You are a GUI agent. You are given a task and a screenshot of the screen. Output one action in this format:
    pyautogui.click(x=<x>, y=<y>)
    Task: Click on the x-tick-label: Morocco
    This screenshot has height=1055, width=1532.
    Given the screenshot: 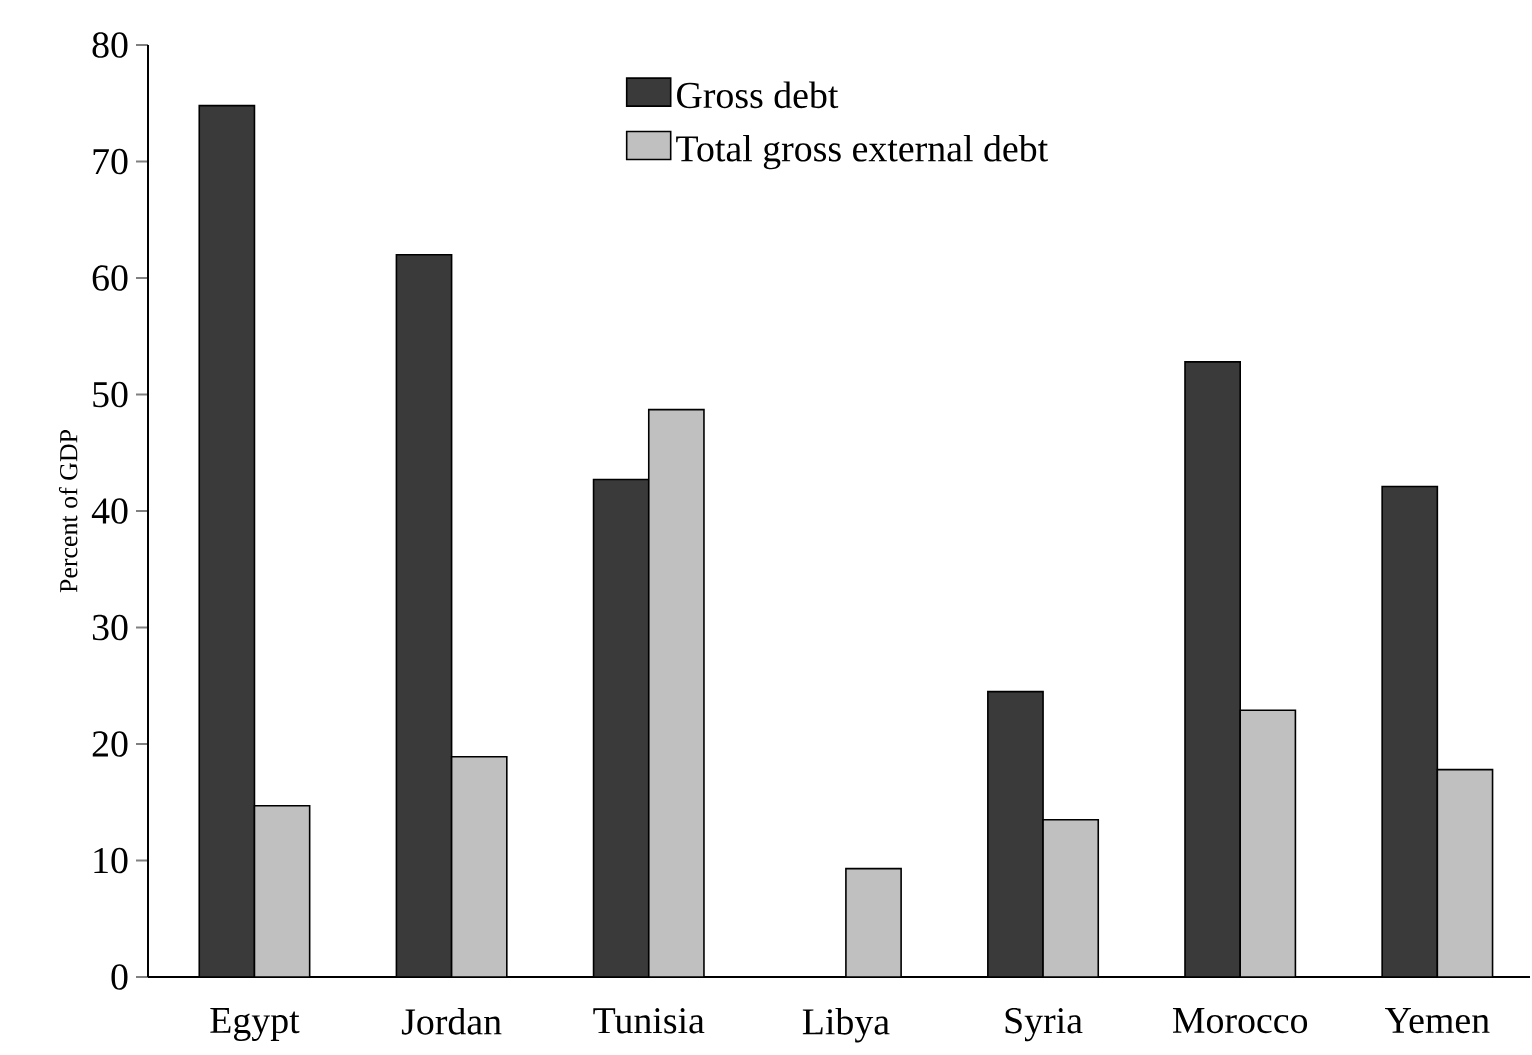 What is the action you would take?
    pyautogui.click(x=1240, y=1021)
    